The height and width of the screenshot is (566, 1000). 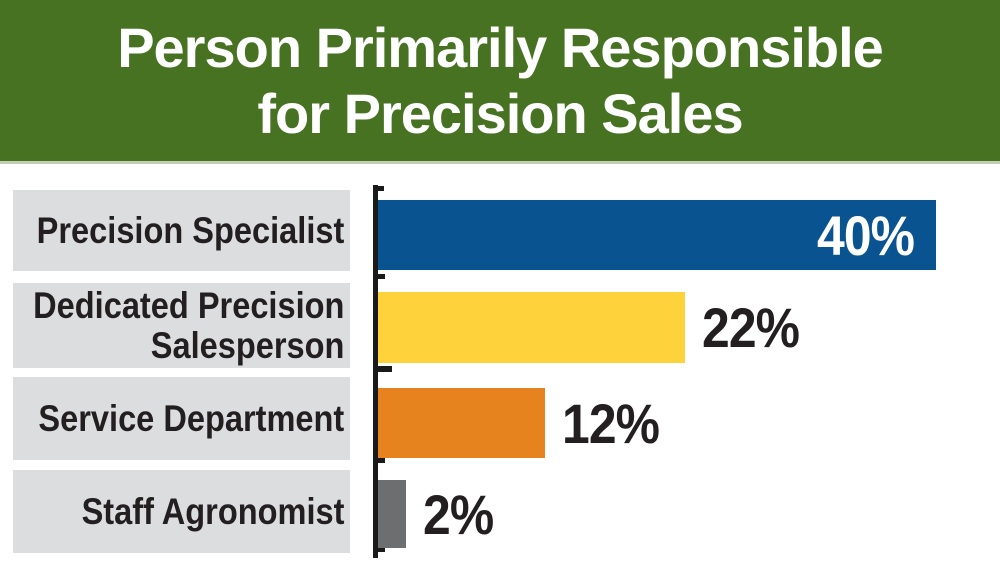 What do you see at coordinates (189, 305) in the screenshot?
I see `category-label-text: Dedicated Precision` at bounding box center [189, 305].